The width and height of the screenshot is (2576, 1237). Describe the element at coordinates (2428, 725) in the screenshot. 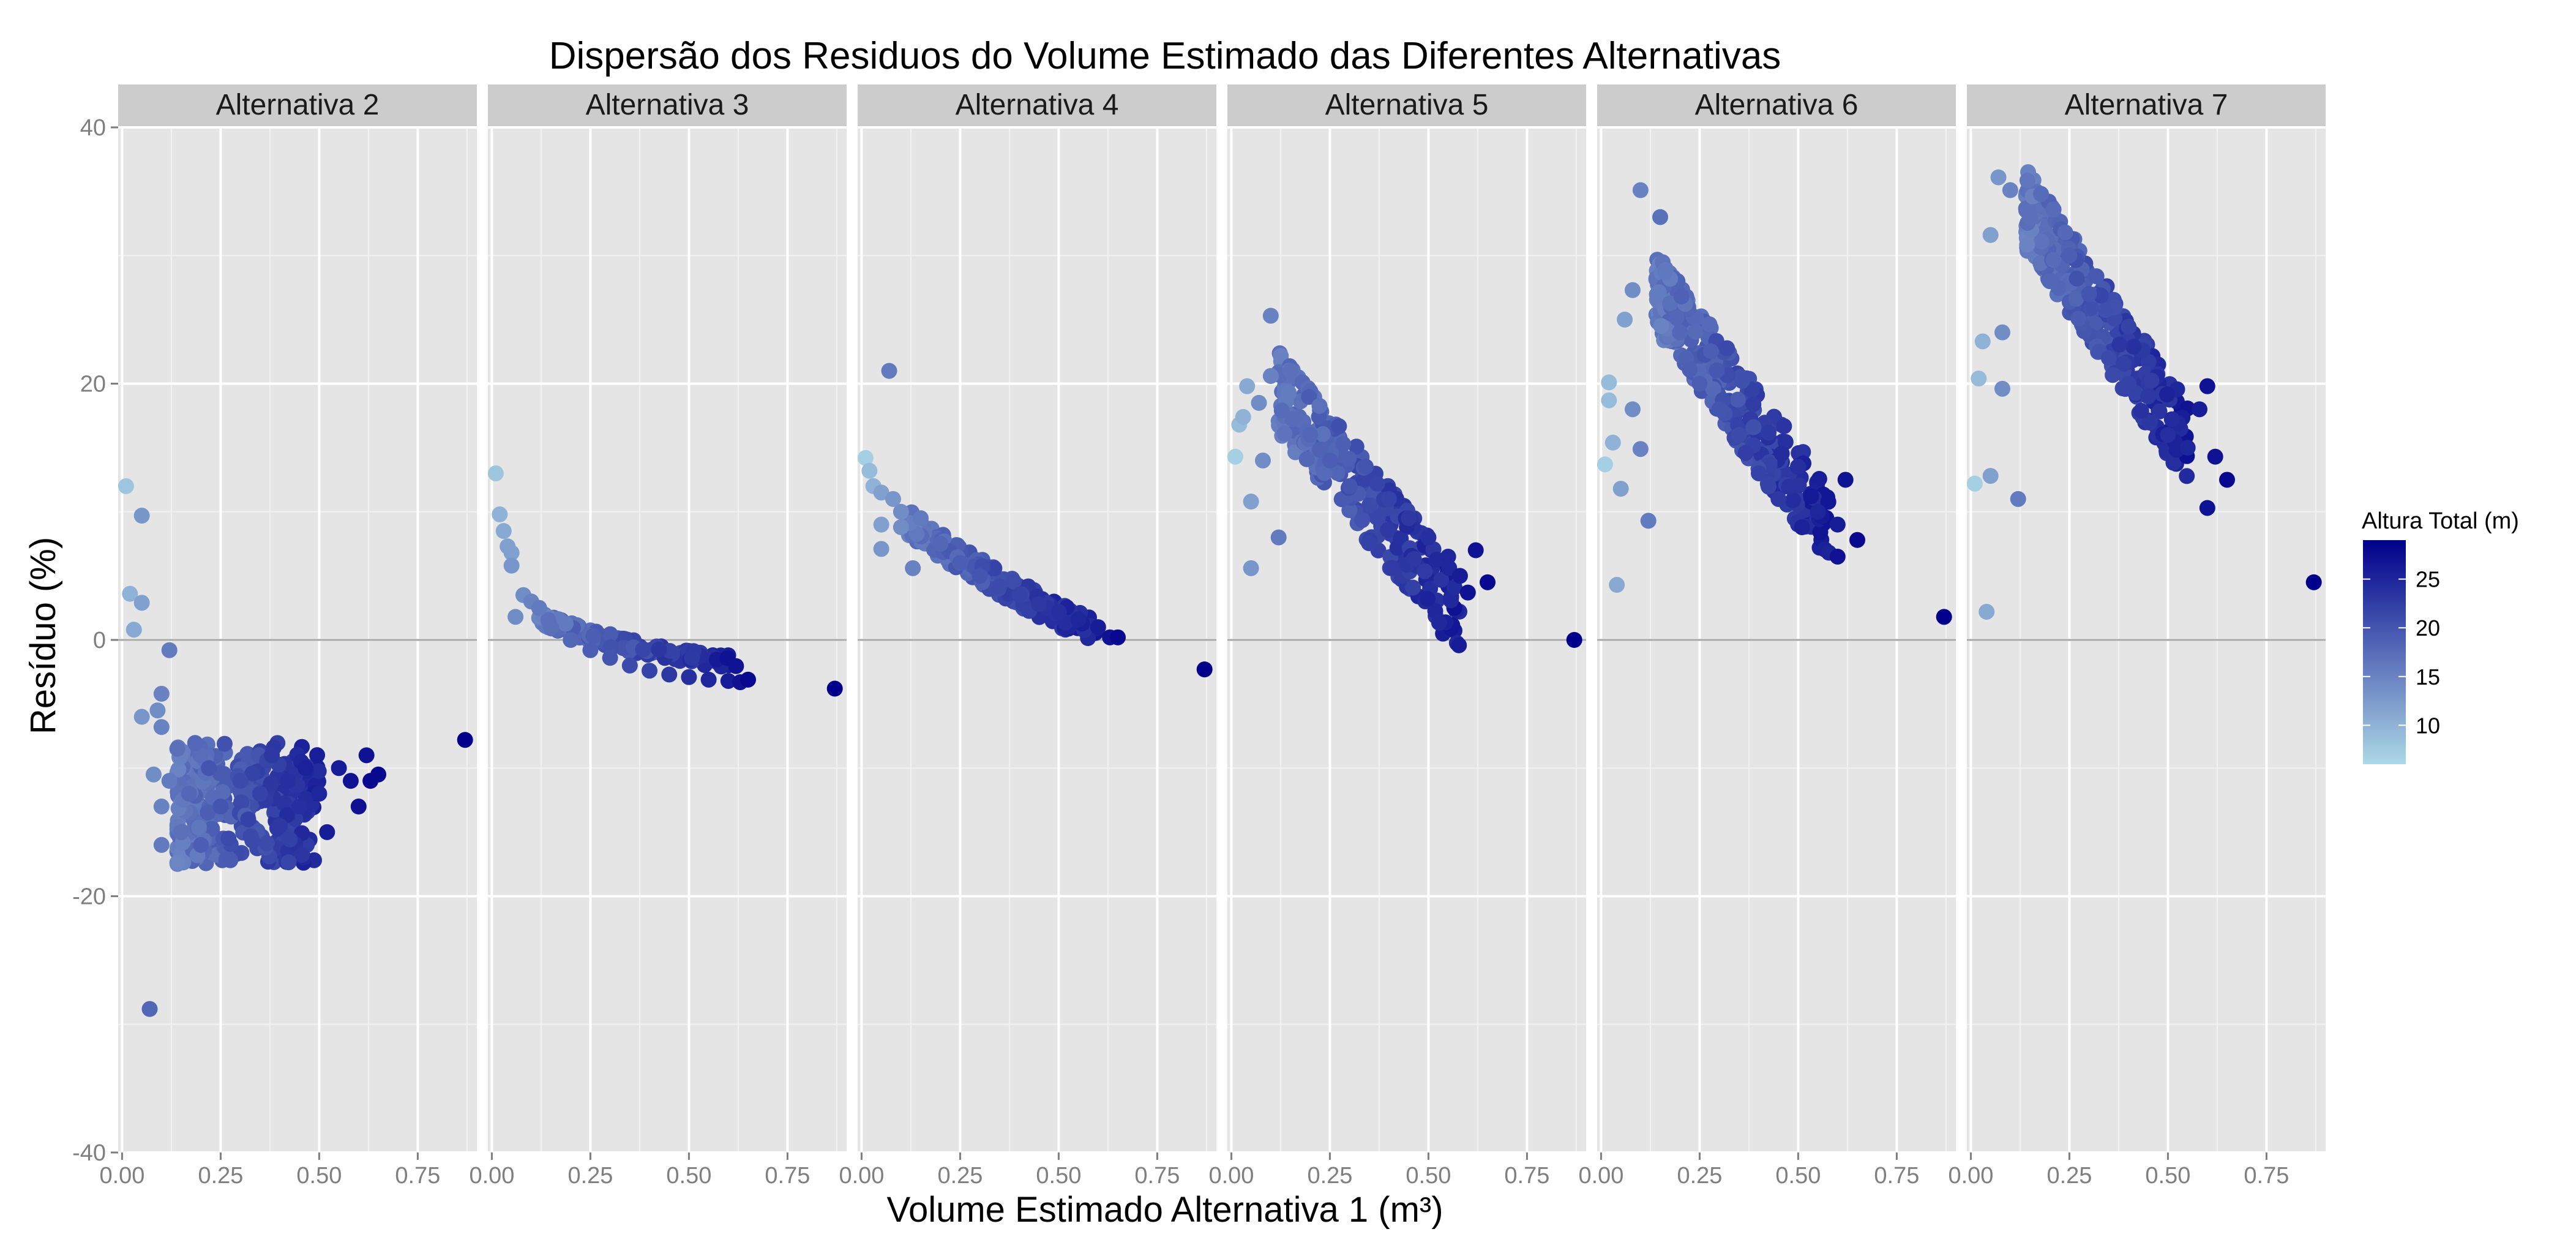

I see `legend-label: 10` at that location.